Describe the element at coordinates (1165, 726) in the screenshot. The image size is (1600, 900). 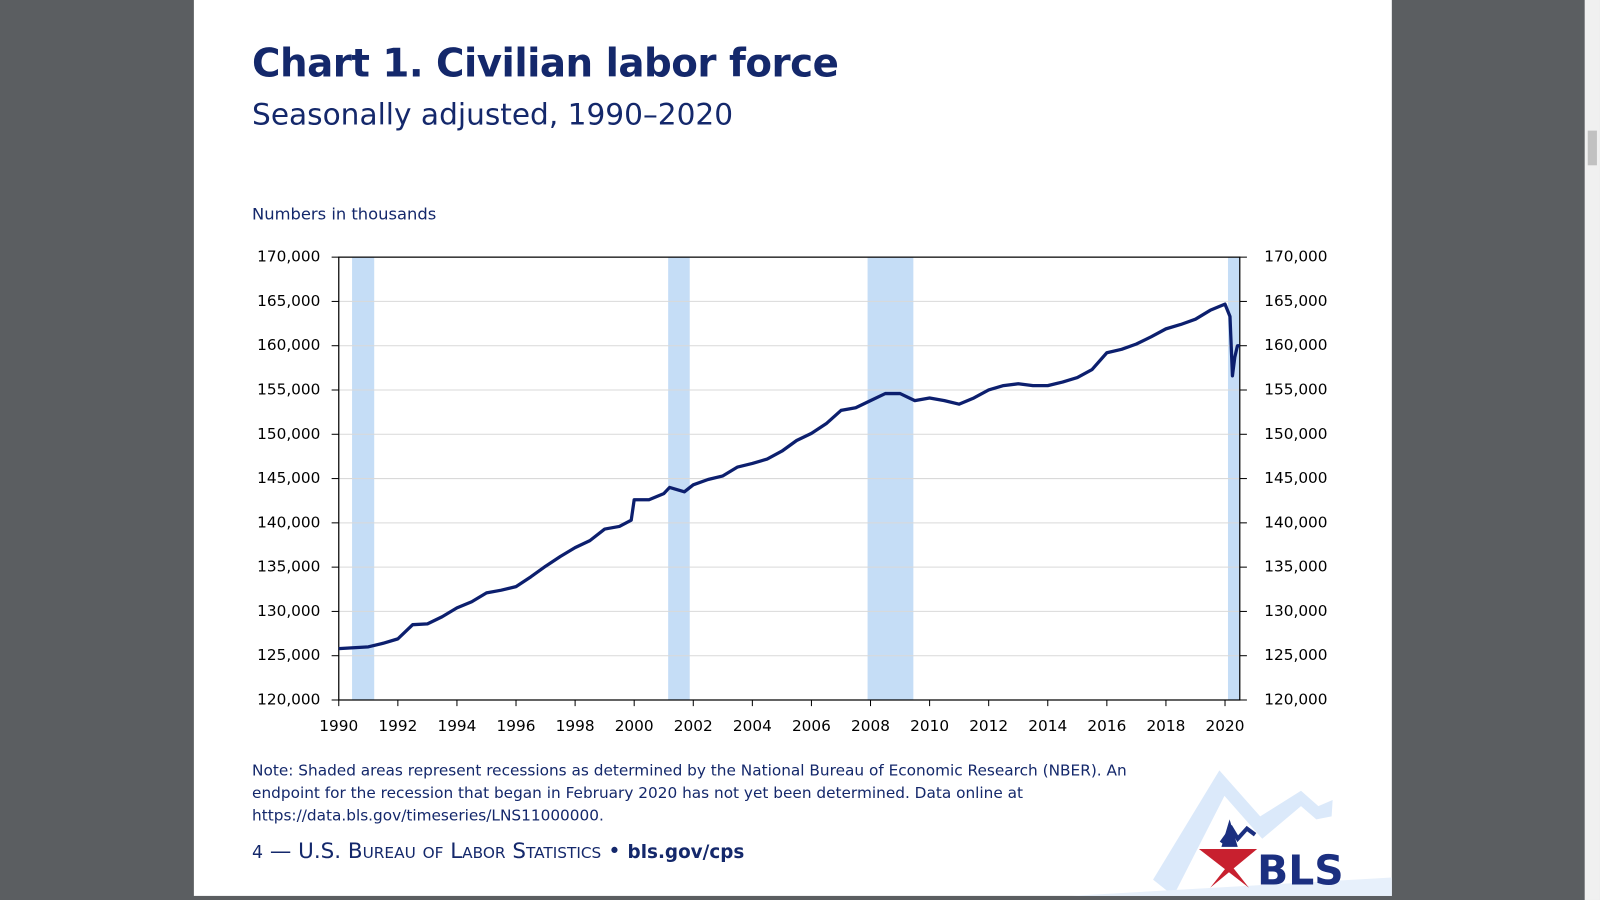
I see `x-tick-label: 2018` at that location.